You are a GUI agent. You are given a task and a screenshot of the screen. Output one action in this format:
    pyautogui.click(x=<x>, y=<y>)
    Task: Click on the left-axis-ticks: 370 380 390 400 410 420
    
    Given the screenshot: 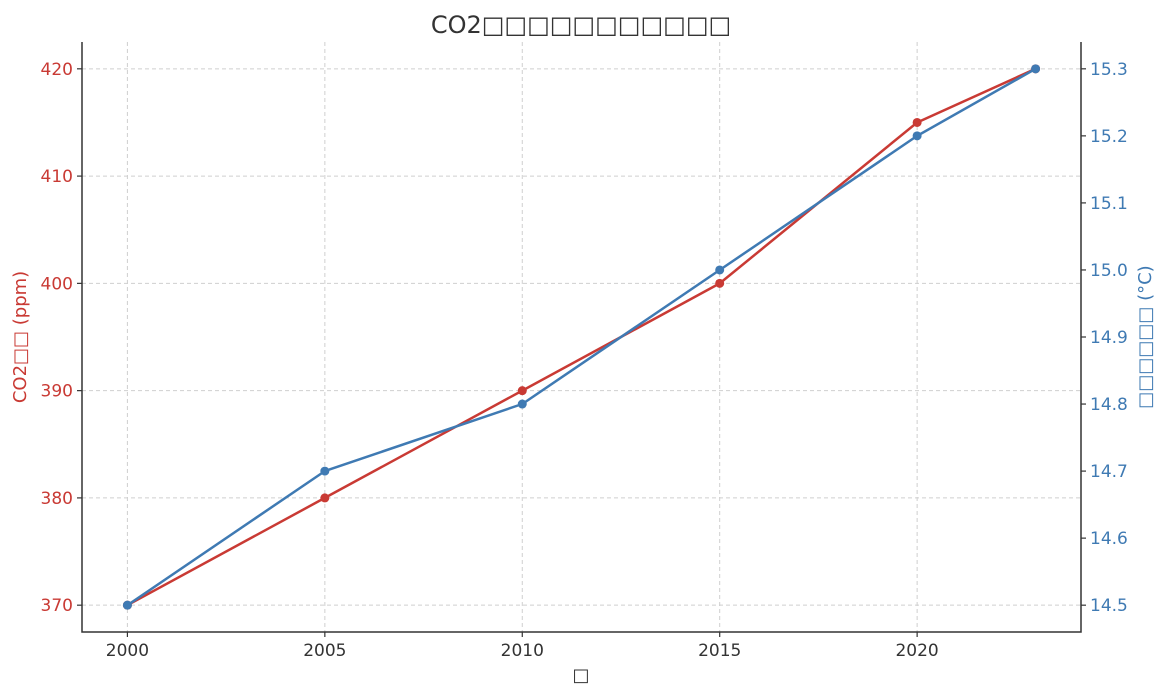 What is the action you would take?
    pyautogui.click(x=61, y=338)
    